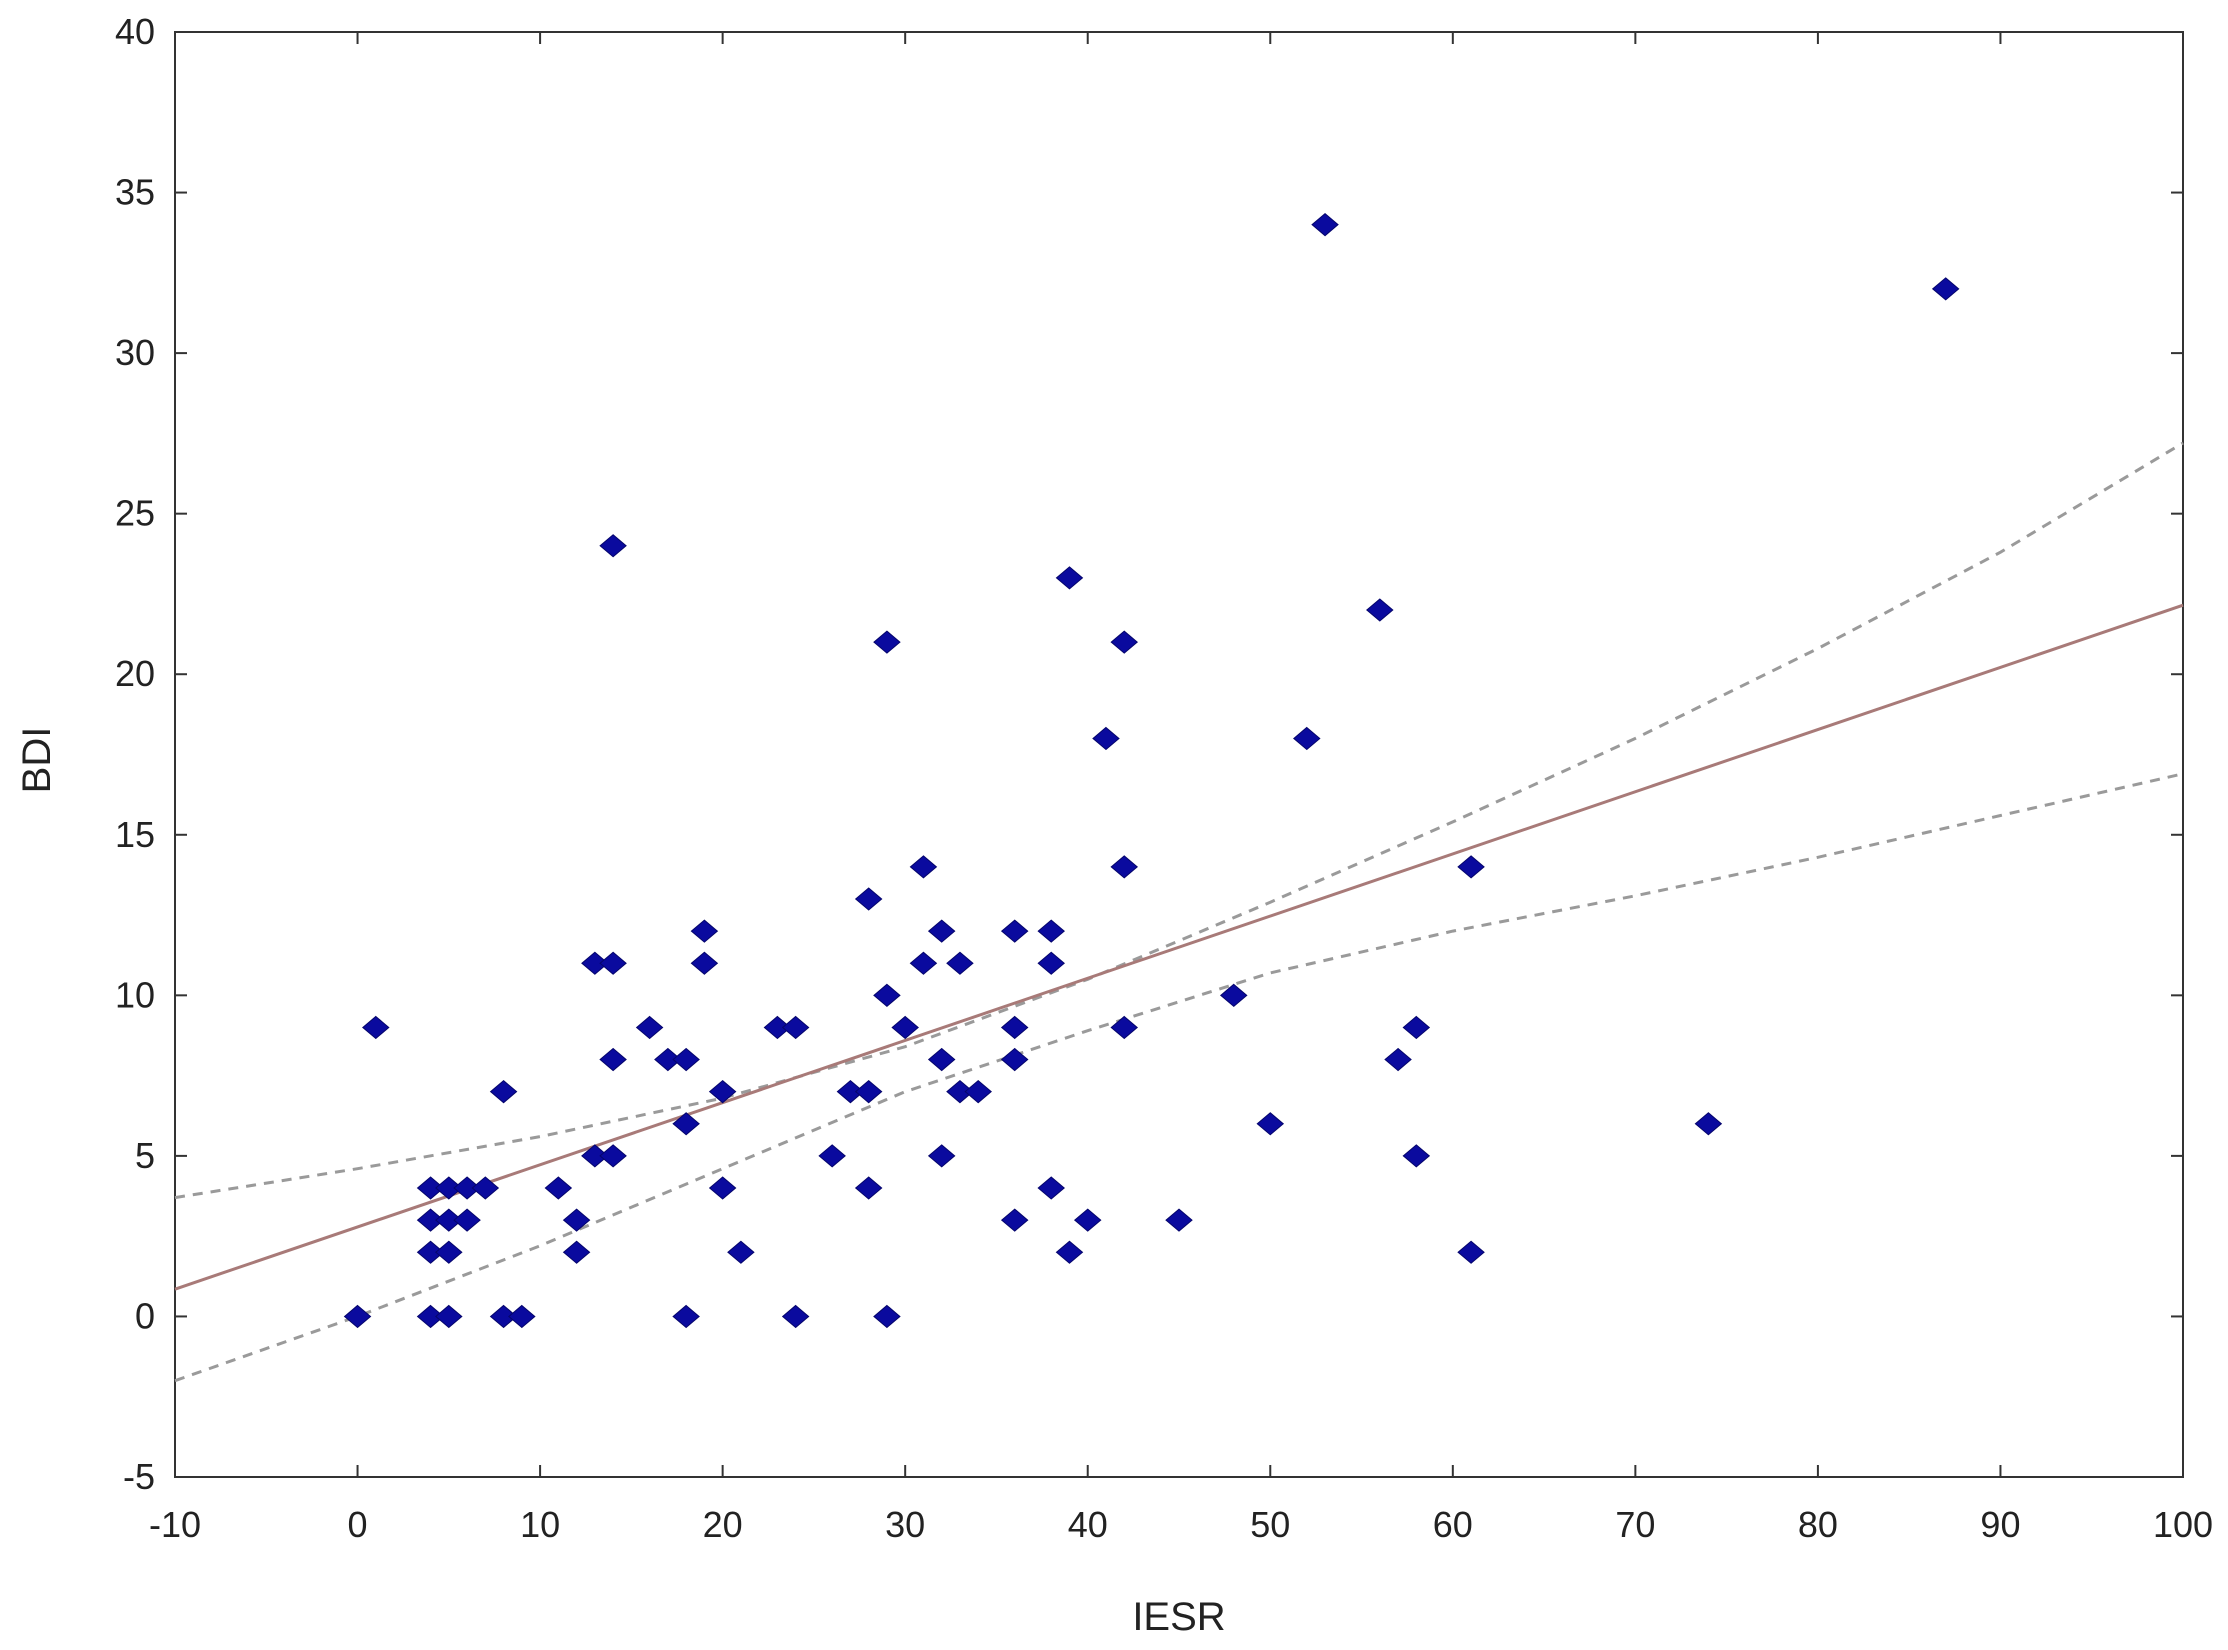 The height and width of the screenshot is (1650, 2228). I want to click on y-tick-label: 30, so click(135, 352).